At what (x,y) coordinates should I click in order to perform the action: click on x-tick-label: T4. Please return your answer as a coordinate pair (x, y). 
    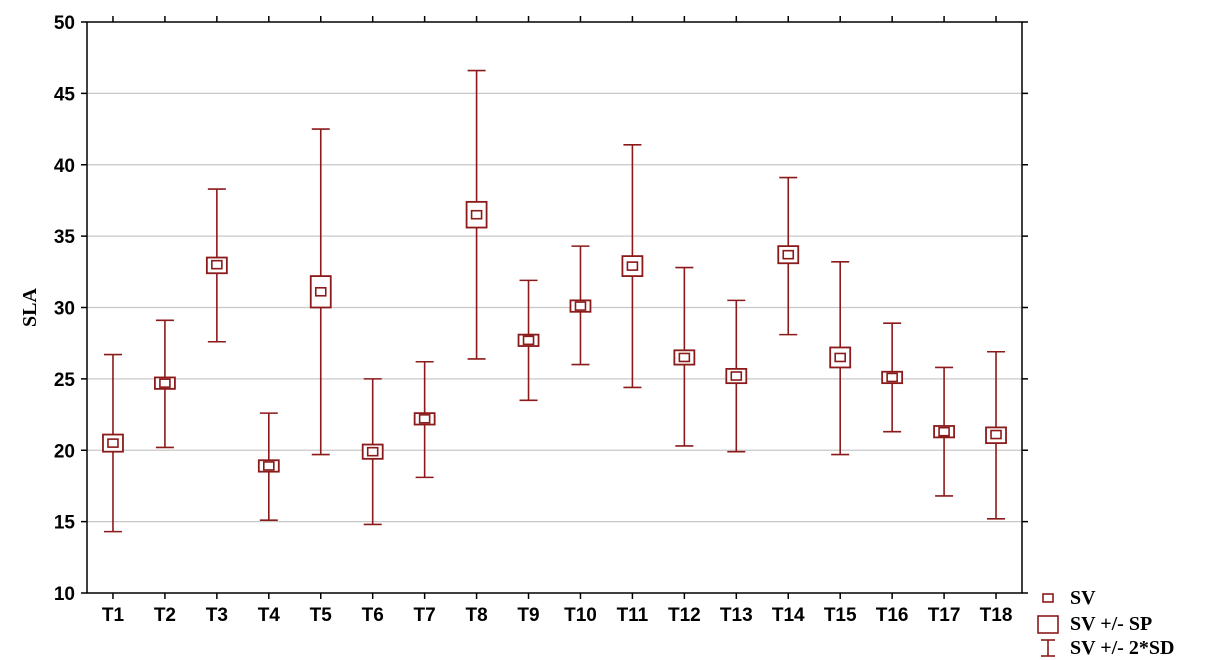
    Looking at the image, I should click on (269, 615).